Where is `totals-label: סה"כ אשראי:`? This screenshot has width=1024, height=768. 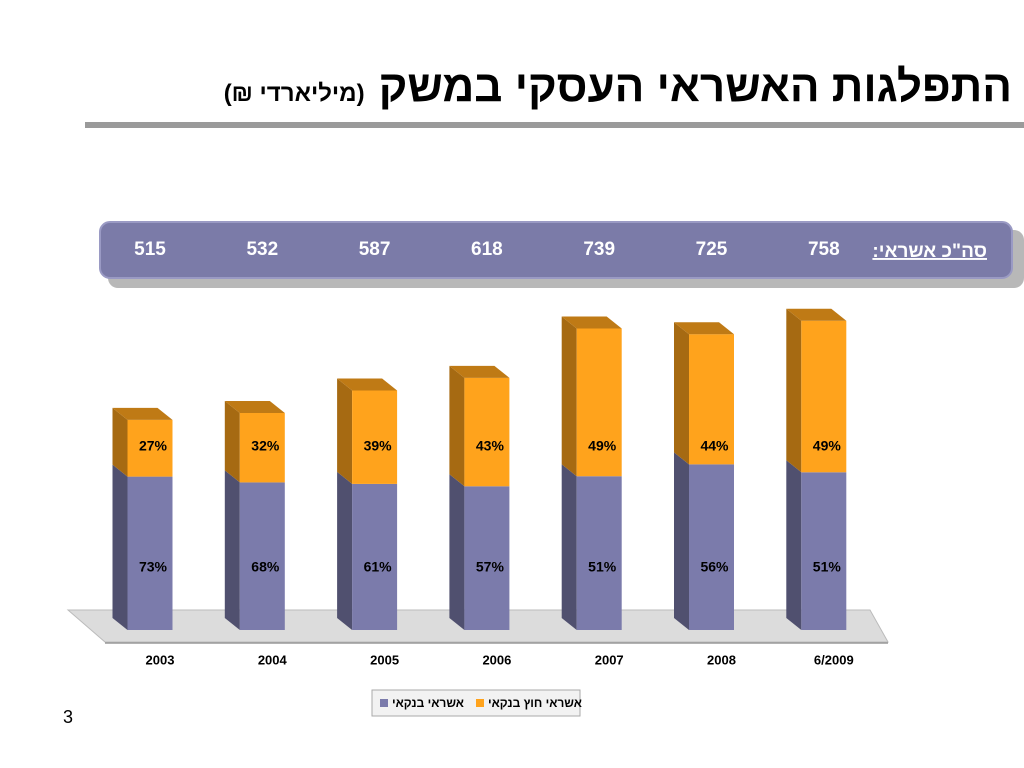 totals-label: סה"כ אשראי: is located at coordinates (929, 251).